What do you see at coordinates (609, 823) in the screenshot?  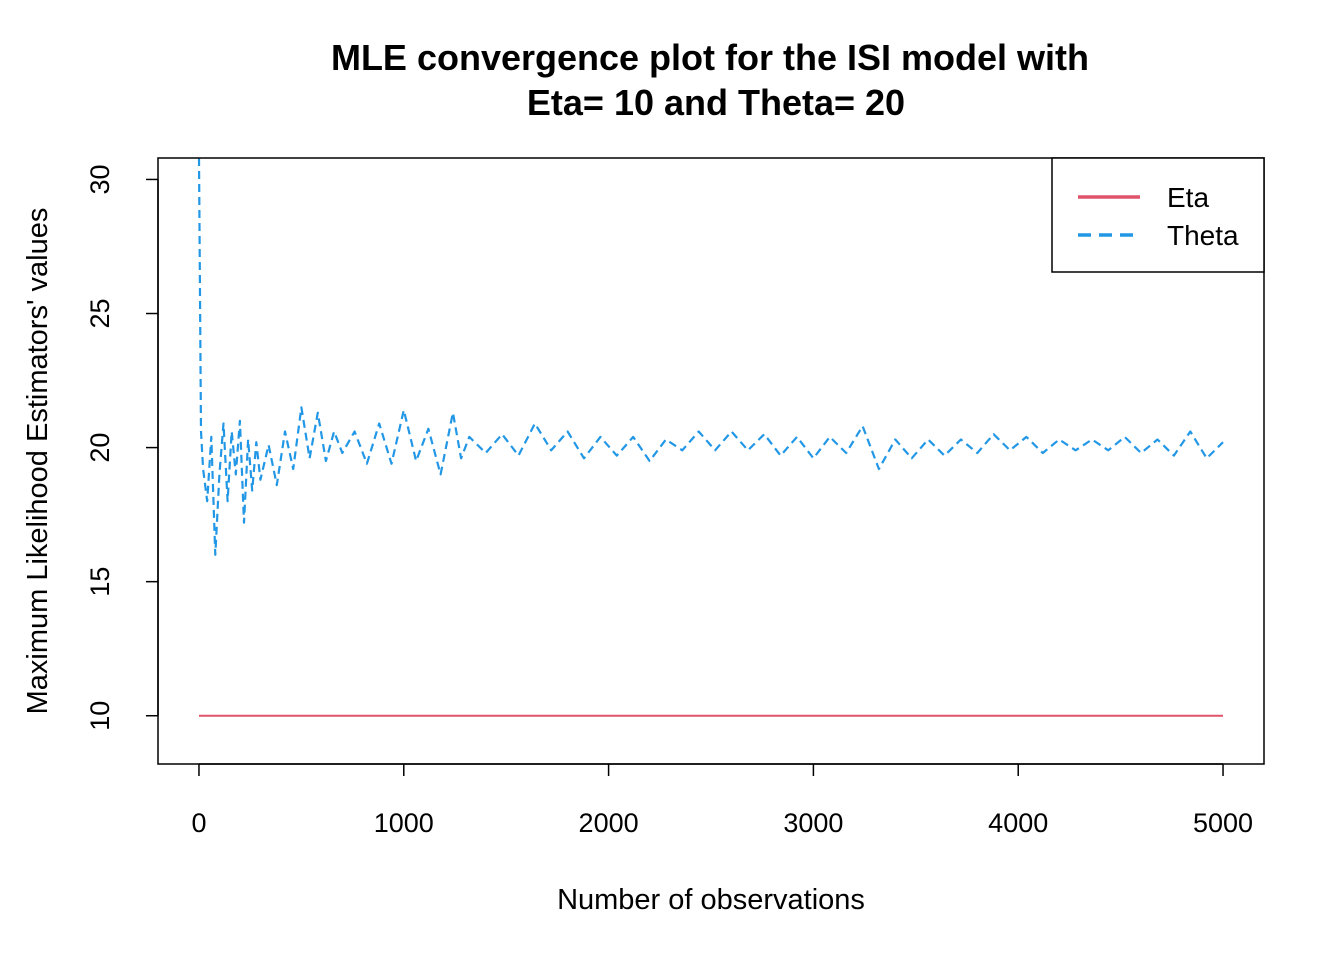 I see `x-tick-label: 2000` at bounding box center [609, 823].